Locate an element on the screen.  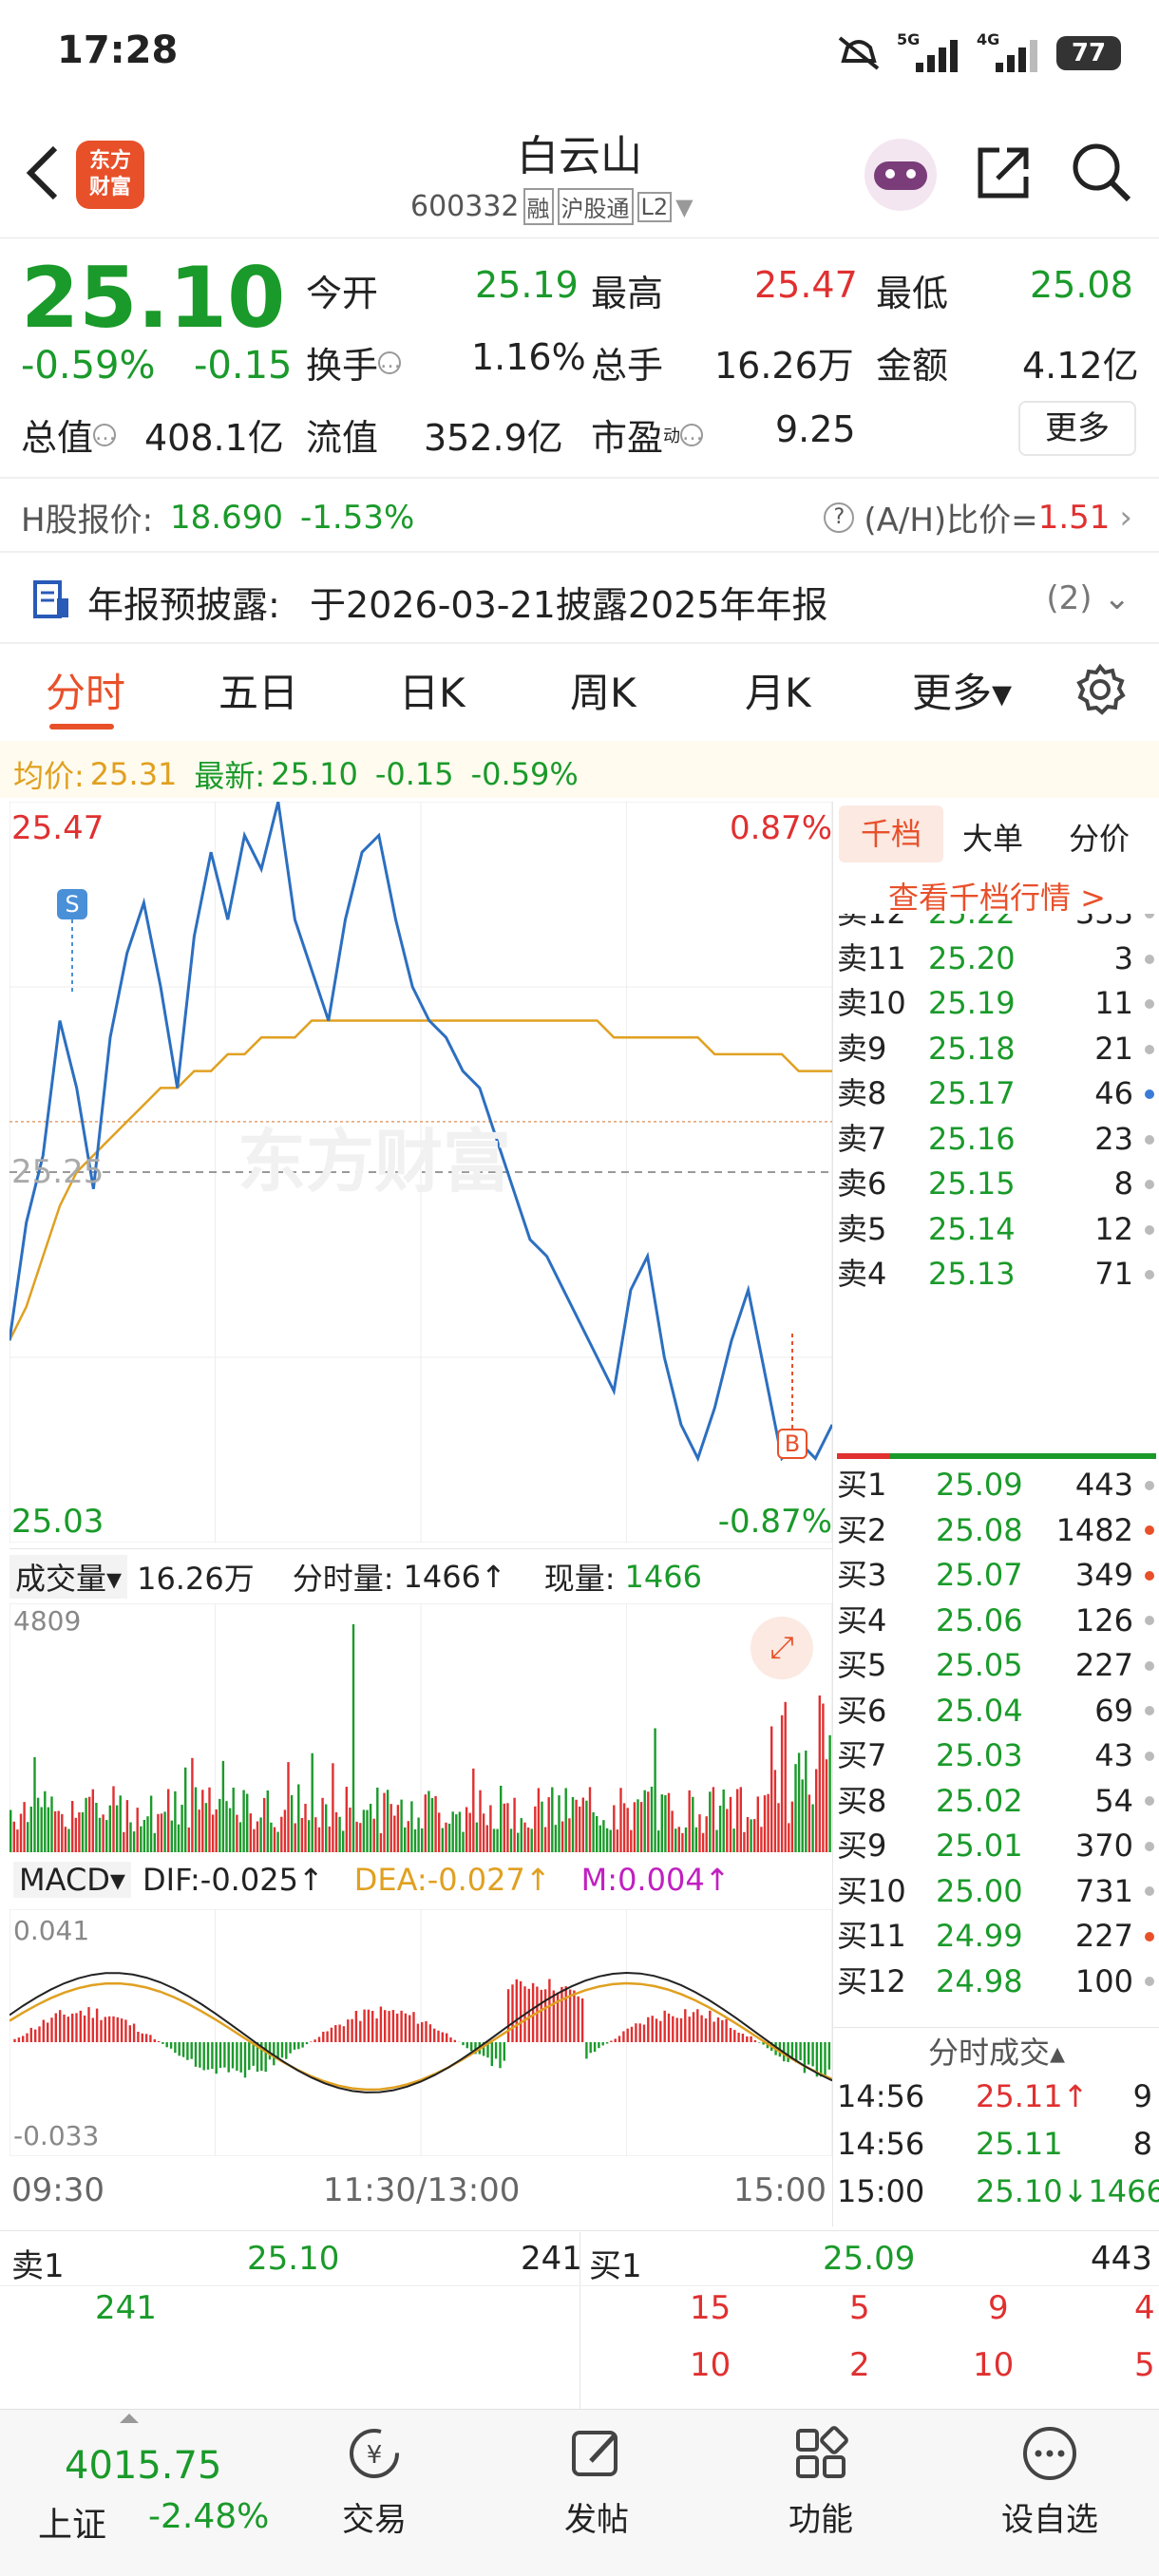
more-button: 更多 is located at coordinates (1077, 428).